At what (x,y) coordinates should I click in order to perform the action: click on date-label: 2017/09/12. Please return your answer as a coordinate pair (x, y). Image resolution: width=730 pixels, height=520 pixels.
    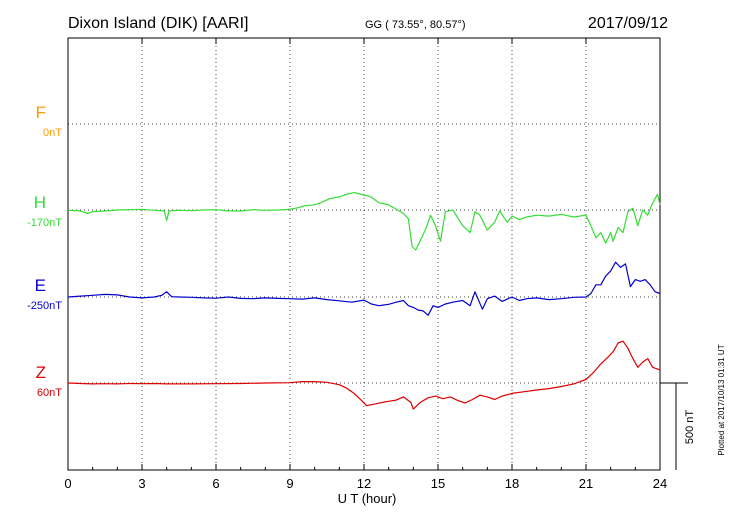
    Looking at the image, I should click on (628, 23).